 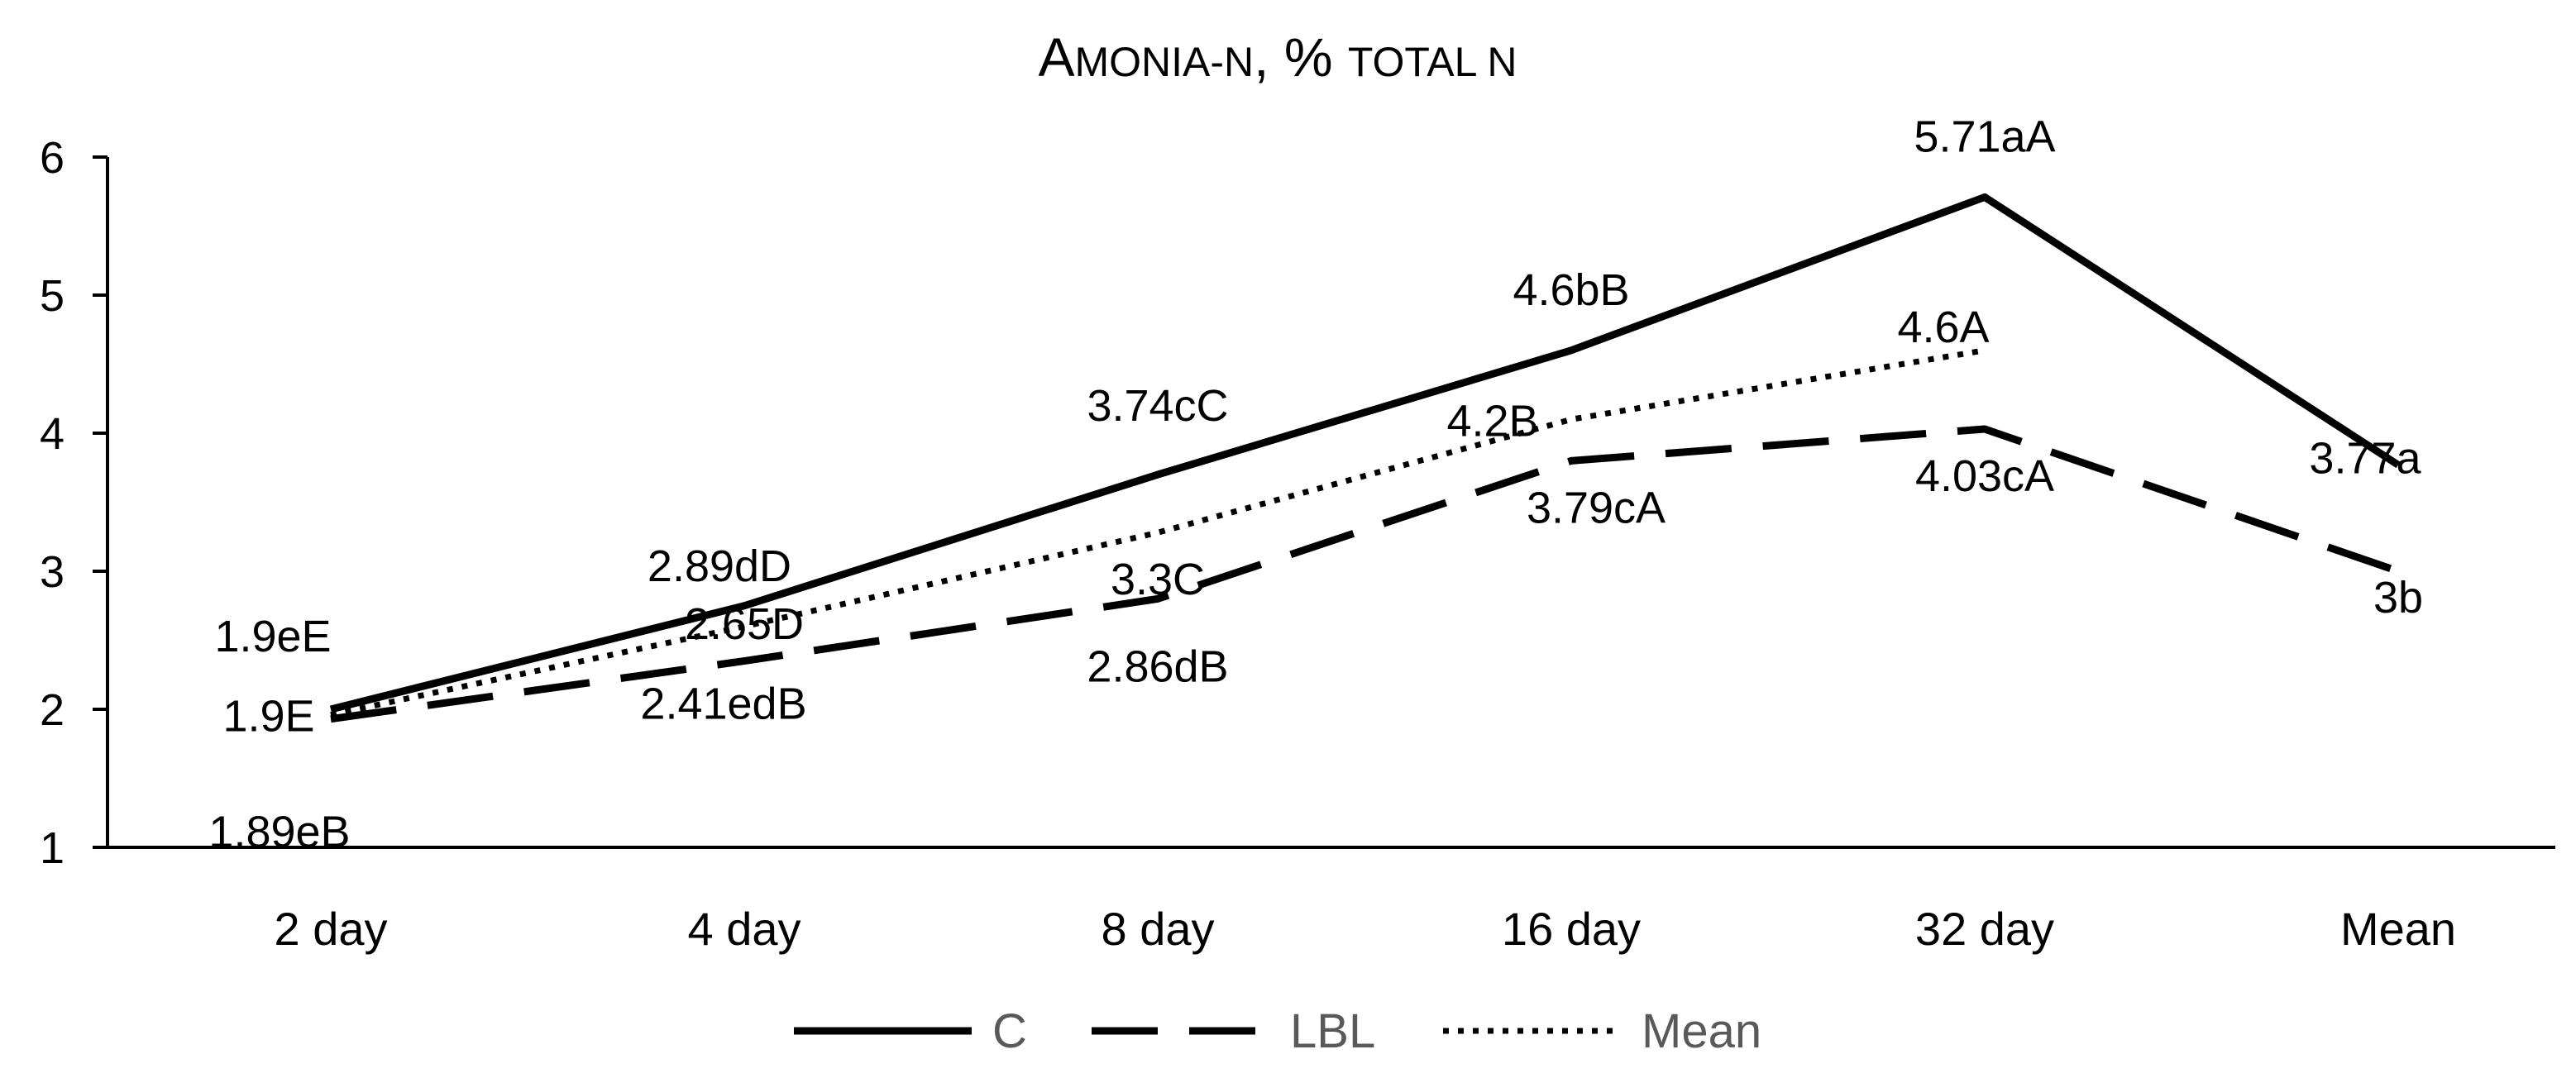 I want to click on x-tick-label: 4 day, so click(x=744, y=929).